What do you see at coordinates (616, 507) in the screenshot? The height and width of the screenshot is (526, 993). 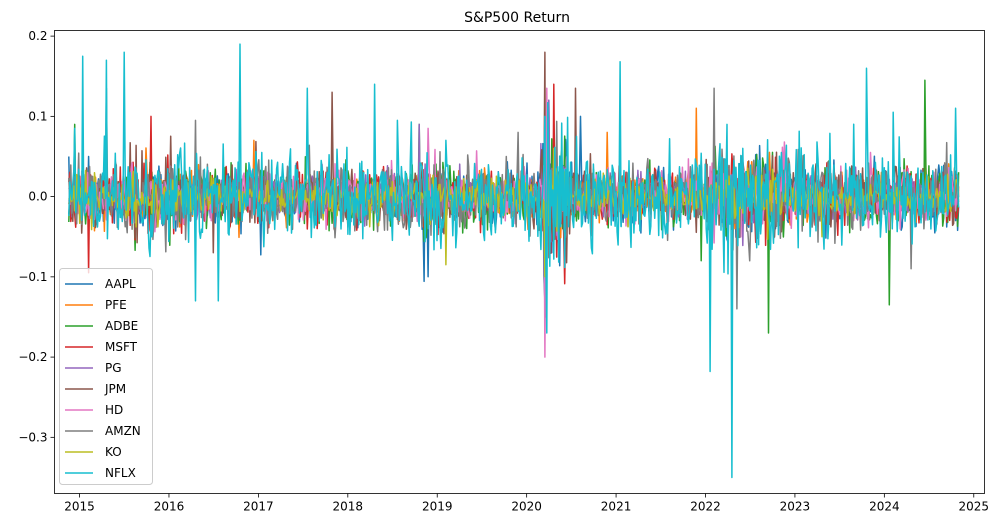 I see `x-tick-label: 2021` at bounding box center [616, 507].